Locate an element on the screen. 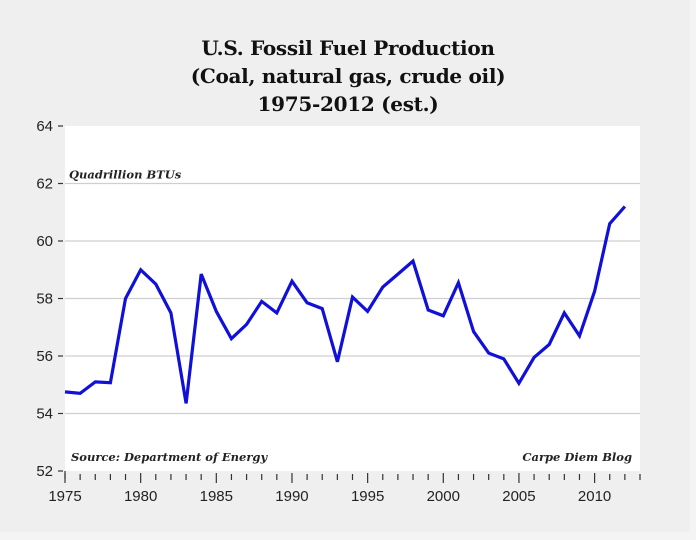  y-tick-label: 56 is located at coordinates (44, 356).